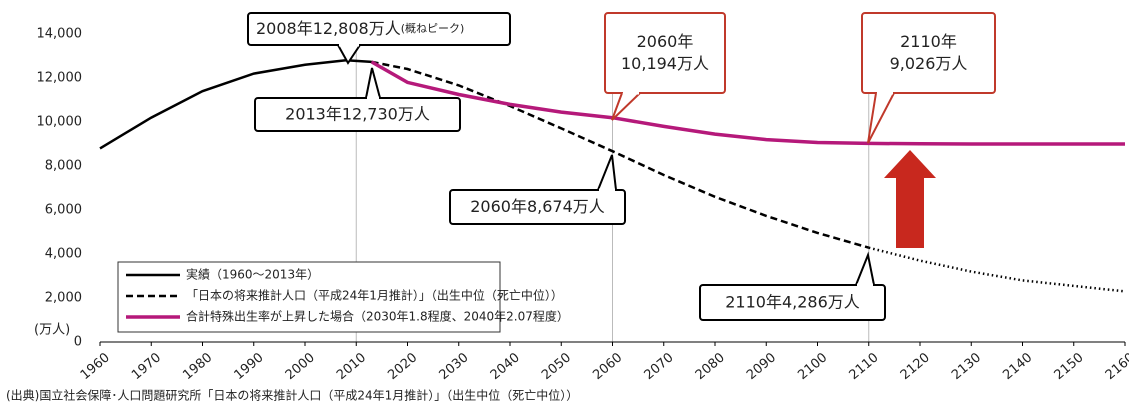 The height and width of the screenshot is (407, 1129). Describe the element at coordinates (252, 274) in the screenshot. I see `legend-label: 実績（1960～2013年）` at that location.